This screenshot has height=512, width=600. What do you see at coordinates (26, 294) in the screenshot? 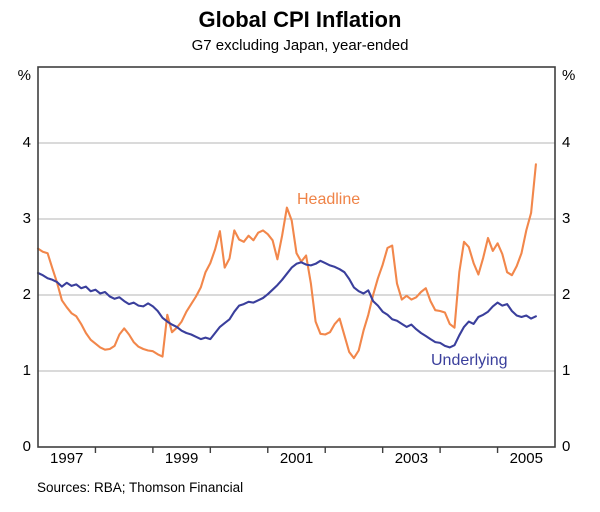
I see `y-axis-left-tick-2: 2` at bounding box center [26, 294].